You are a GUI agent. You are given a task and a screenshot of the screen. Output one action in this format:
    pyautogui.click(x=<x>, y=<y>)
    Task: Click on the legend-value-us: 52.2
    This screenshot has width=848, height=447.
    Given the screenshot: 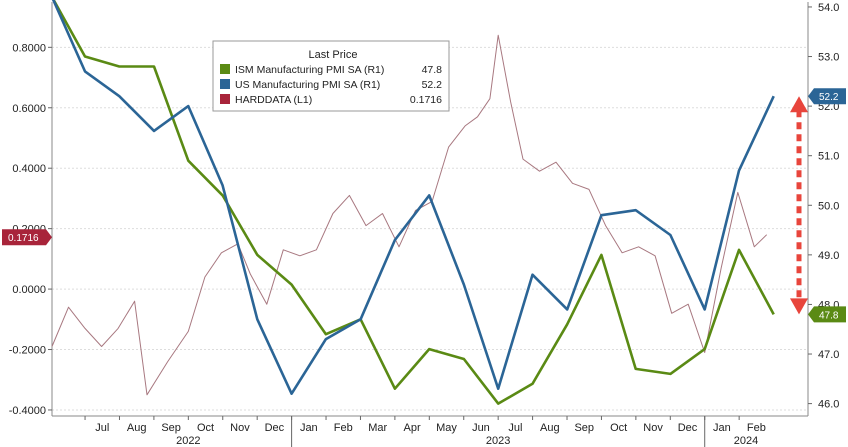 What is the action you would take?
    pyautogui.click(x=432, y=85)
    